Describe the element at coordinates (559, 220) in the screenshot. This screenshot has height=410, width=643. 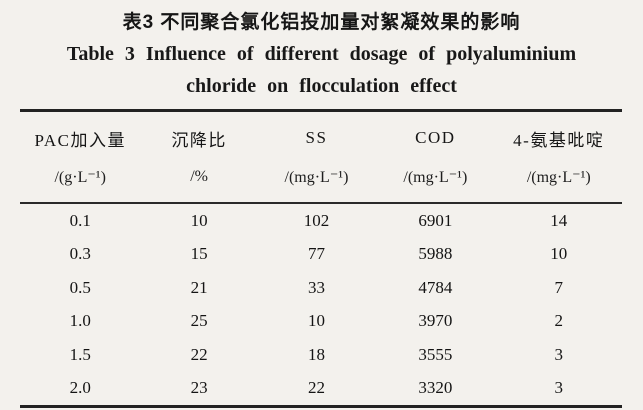
I see `table-cell: 14` at that location.